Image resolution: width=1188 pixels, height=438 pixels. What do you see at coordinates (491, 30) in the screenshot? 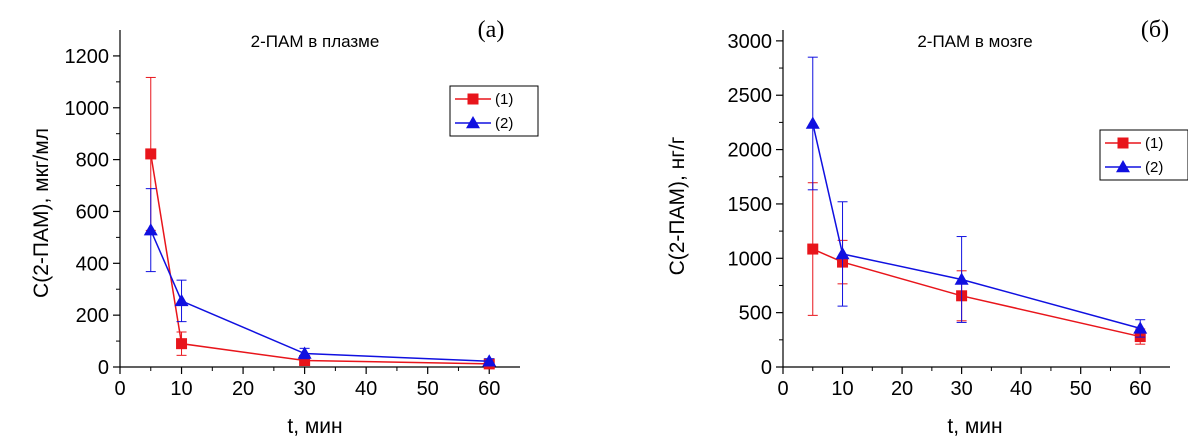
I see `panel-label: (а)` at bounding box center [491, 30].